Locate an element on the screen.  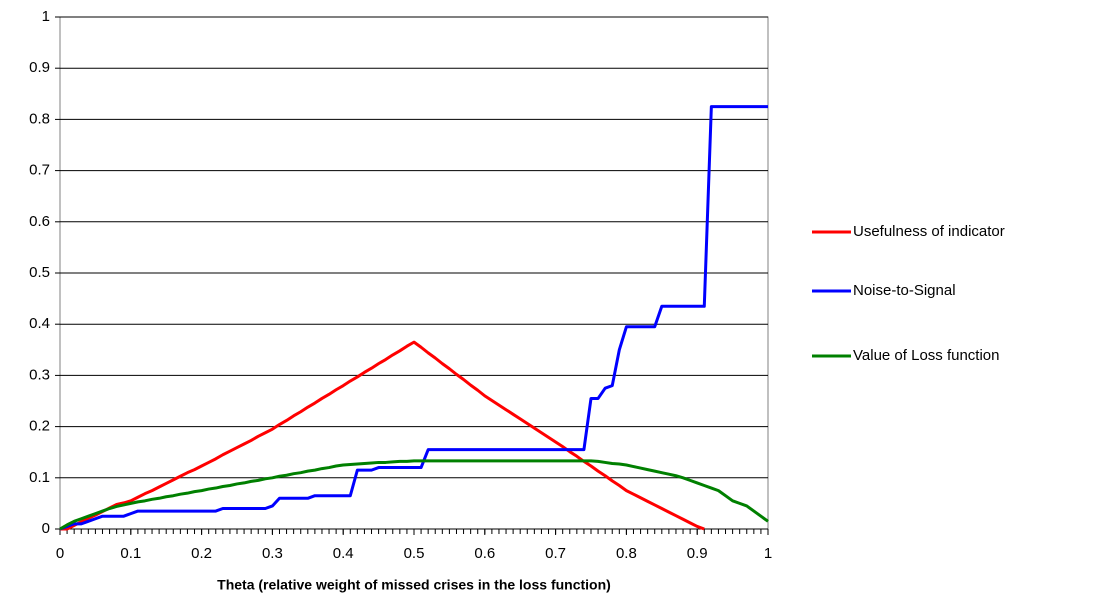
y-tick-label: 1 is located at coordinates (46, 16).